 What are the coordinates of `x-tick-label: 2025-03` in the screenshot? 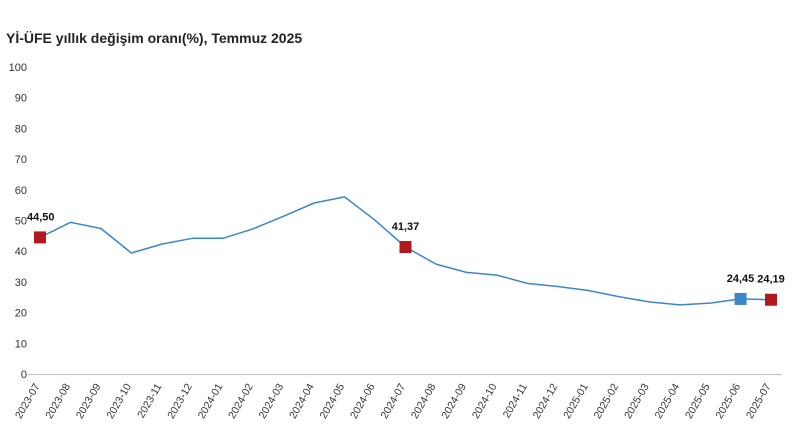 It's located at (637, 401).